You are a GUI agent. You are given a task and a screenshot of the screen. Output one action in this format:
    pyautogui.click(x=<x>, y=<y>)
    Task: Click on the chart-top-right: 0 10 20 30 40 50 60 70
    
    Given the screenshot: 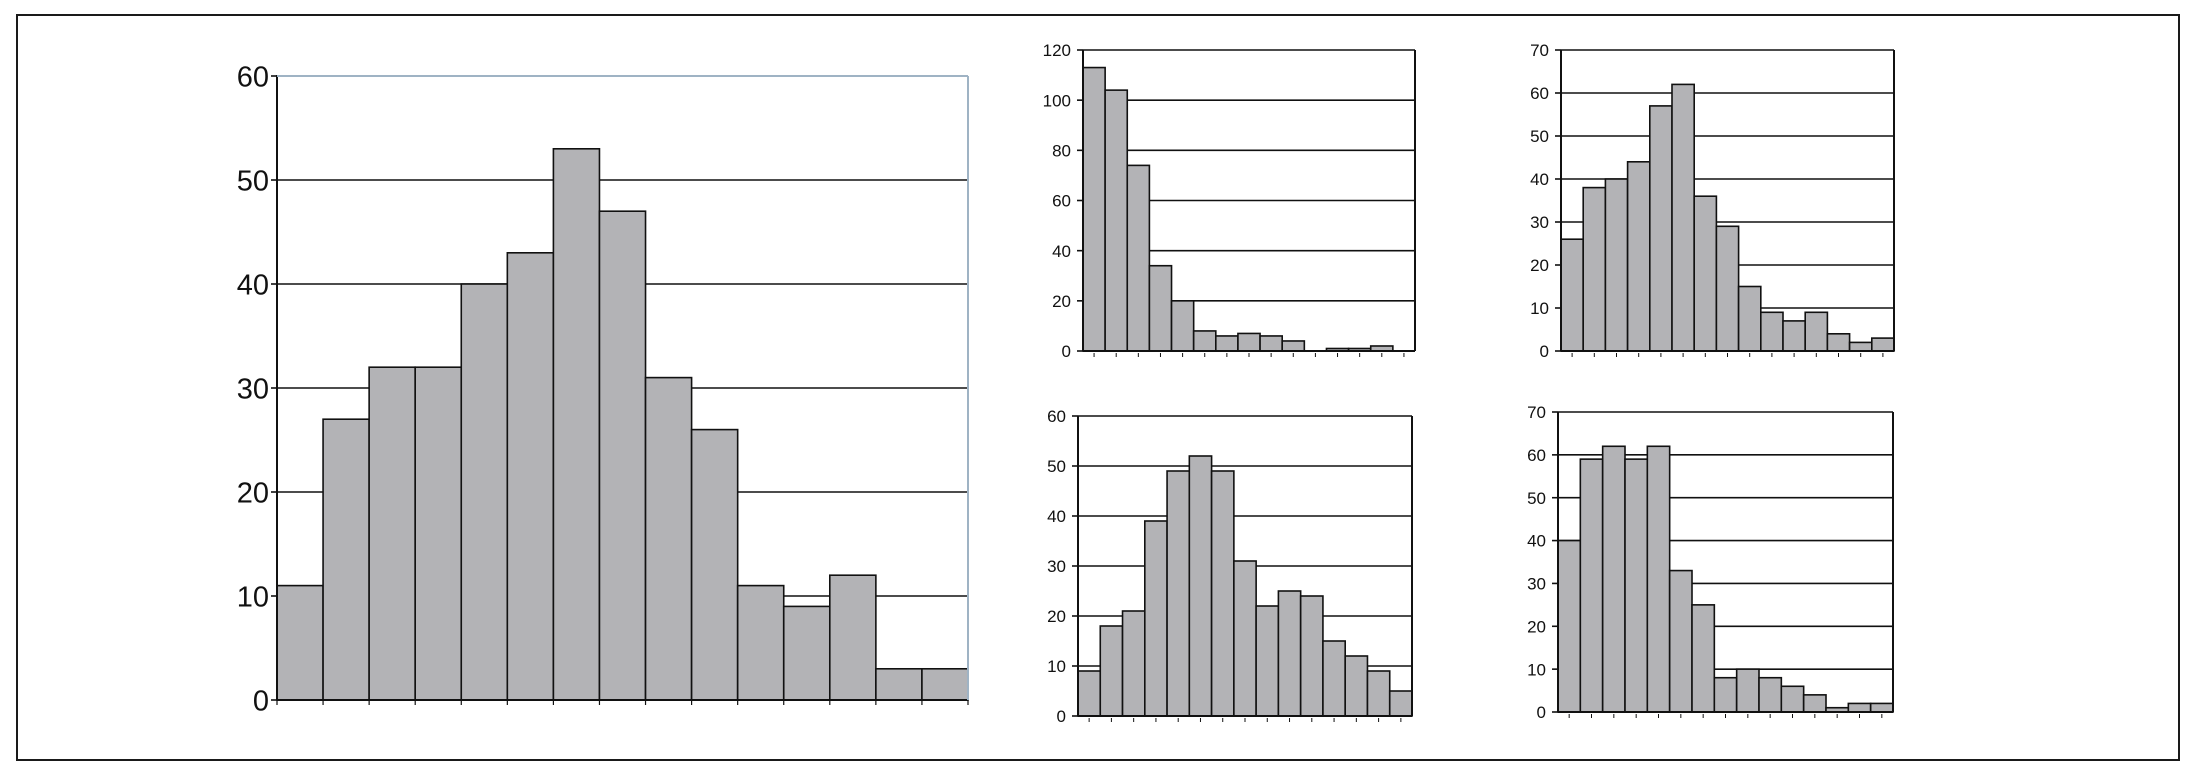 What is the action you would take?
    pyautogui.click(x=1712, y=201)
    